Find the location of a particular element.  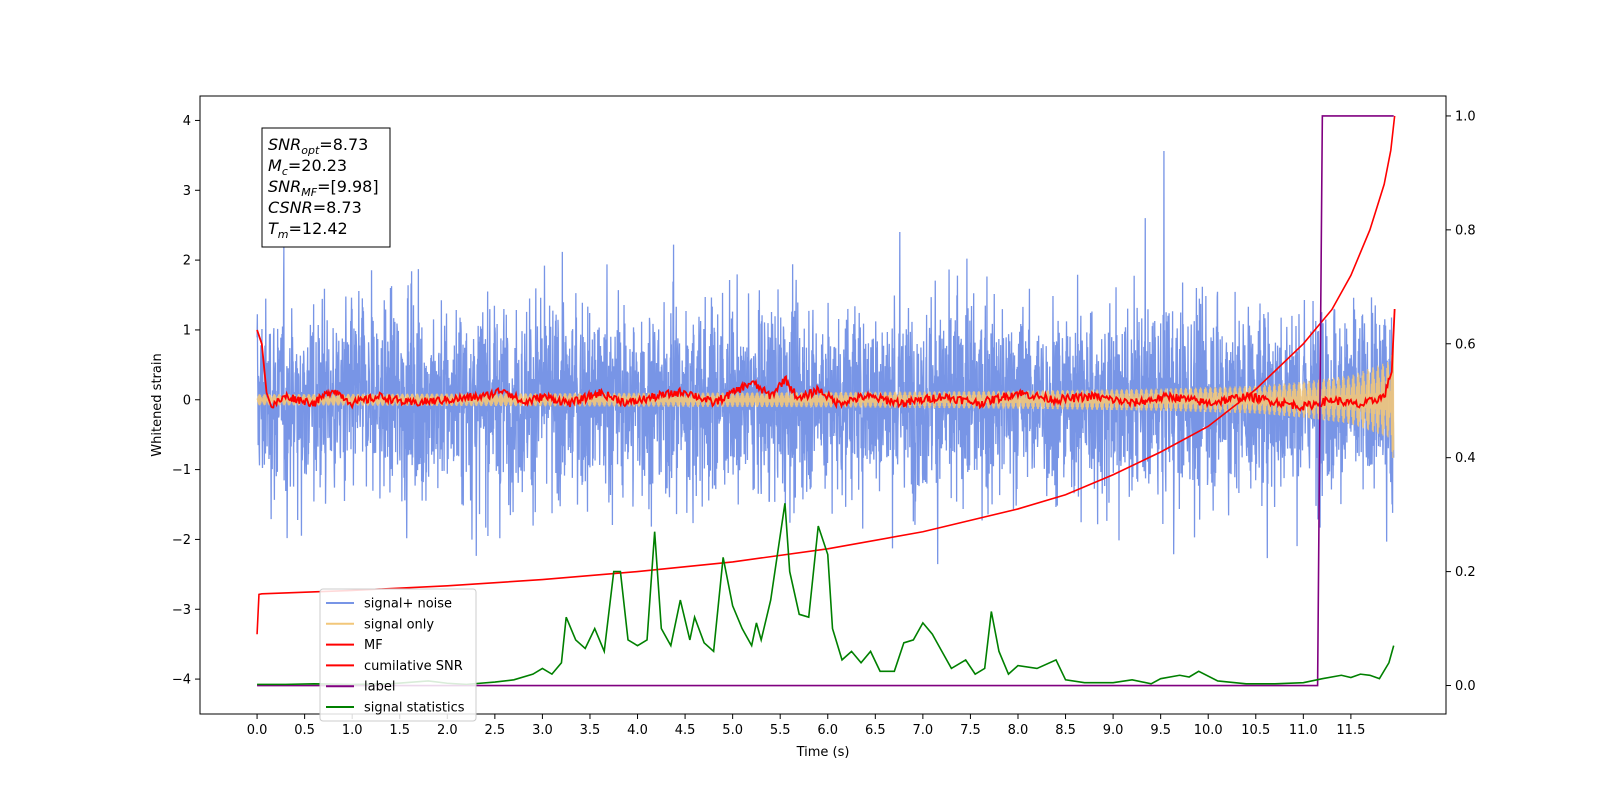

legend-label: cumilative SNR is located at coordinates (413, 666).